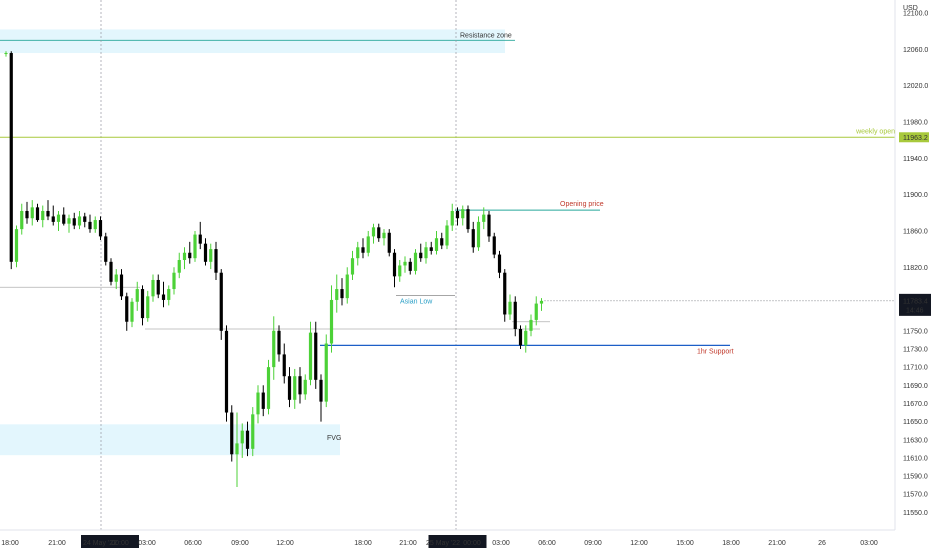 This screenshot has height=550, width=932. What do you see at coordinates (869, 543) in the screenshot?
I see `x-tick-label: 03:00` at bounding box center [869, 543].